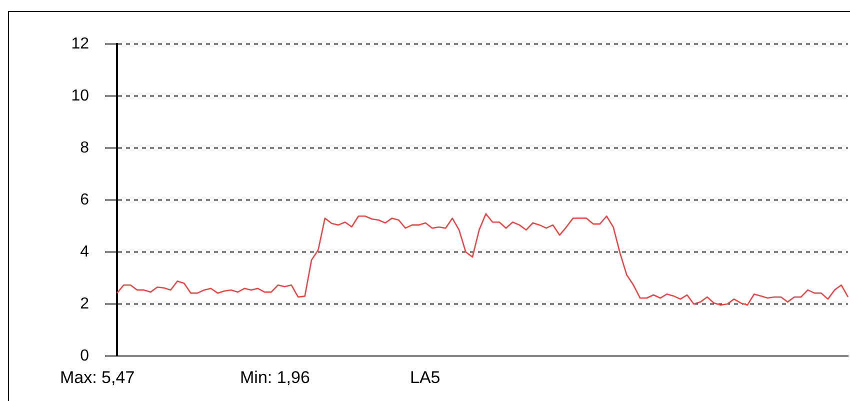 The height and width of the screenshot is (401, 850). What do you see at coordinates (85, 147) in the screenshot?
I see `y-tick-label: 8` at bounding box center [85, 147].